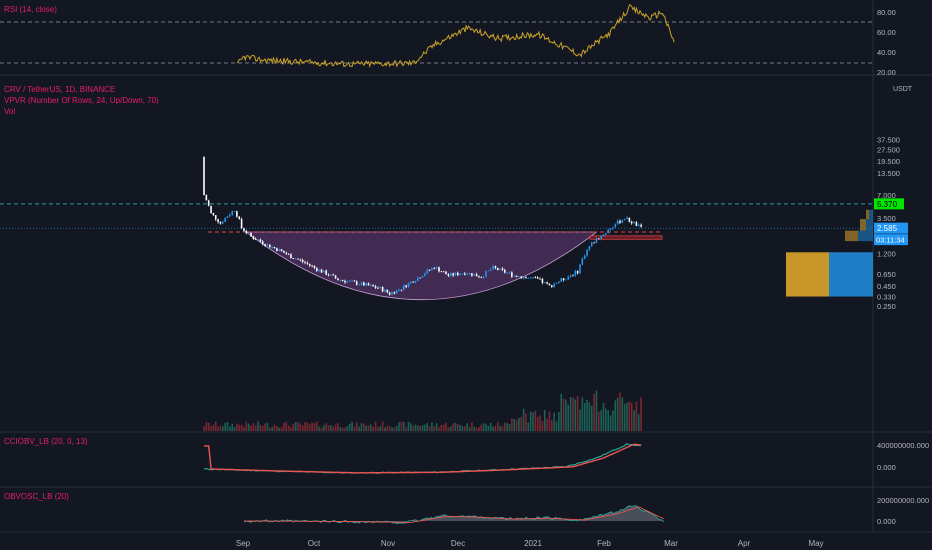  Describe the element at coordinates (886, 306) in the screenshot. I see `price-axis-tick: 0.250` at that location.